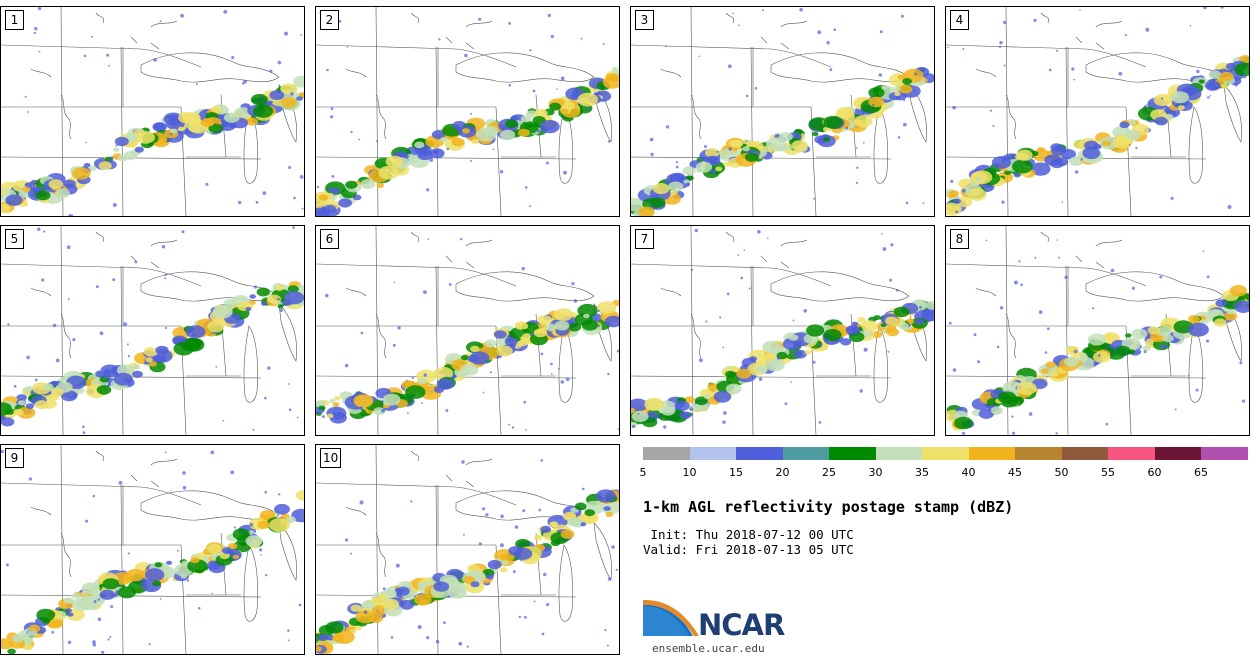 This screenshot has width=1260, height=657. What do you see at coordinates (959, 20) in the screenshot?
I see `member-number-label: 4` at bounding box center [959, 20].